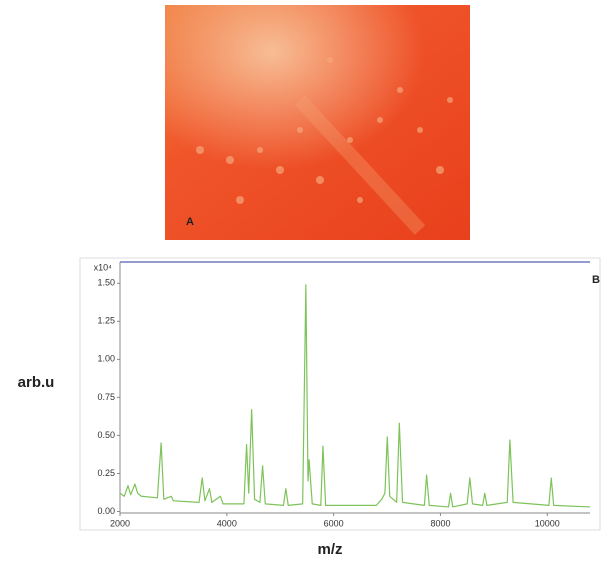  I want to click on x-tick-label: 8000, so click(440, 523).